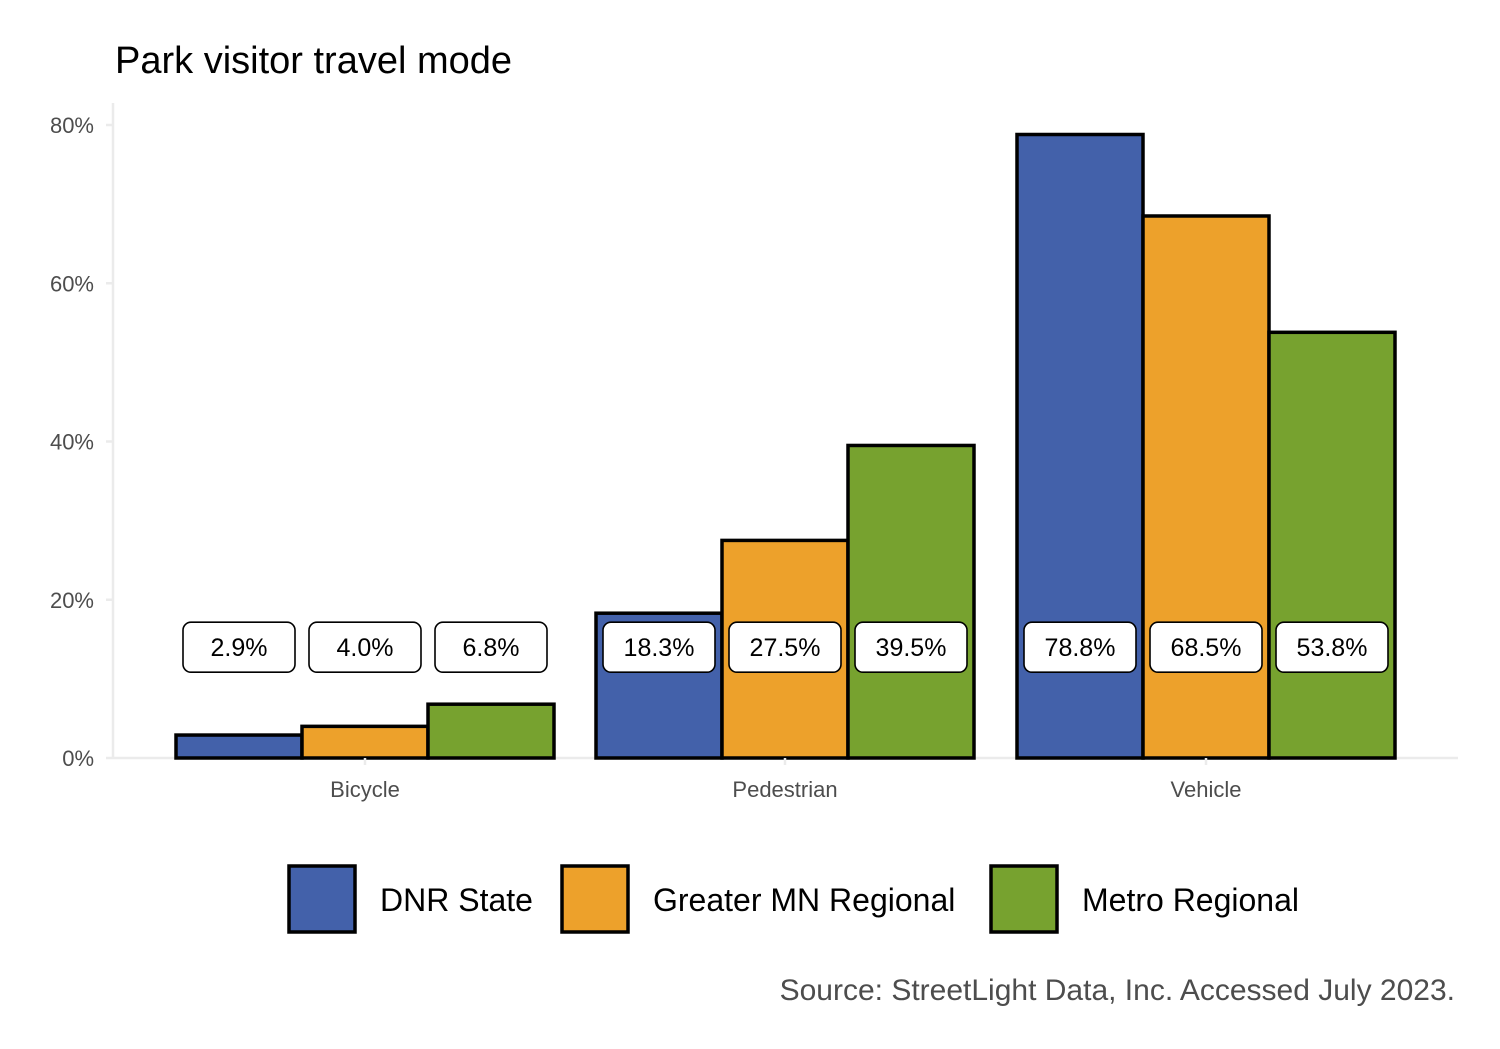 Image resolution: width=1500 pixels, height=1049 pixels. Describe the element at coordinates (72, 283) in the screenshot. I see `y-tick-label: 60%` at that location.